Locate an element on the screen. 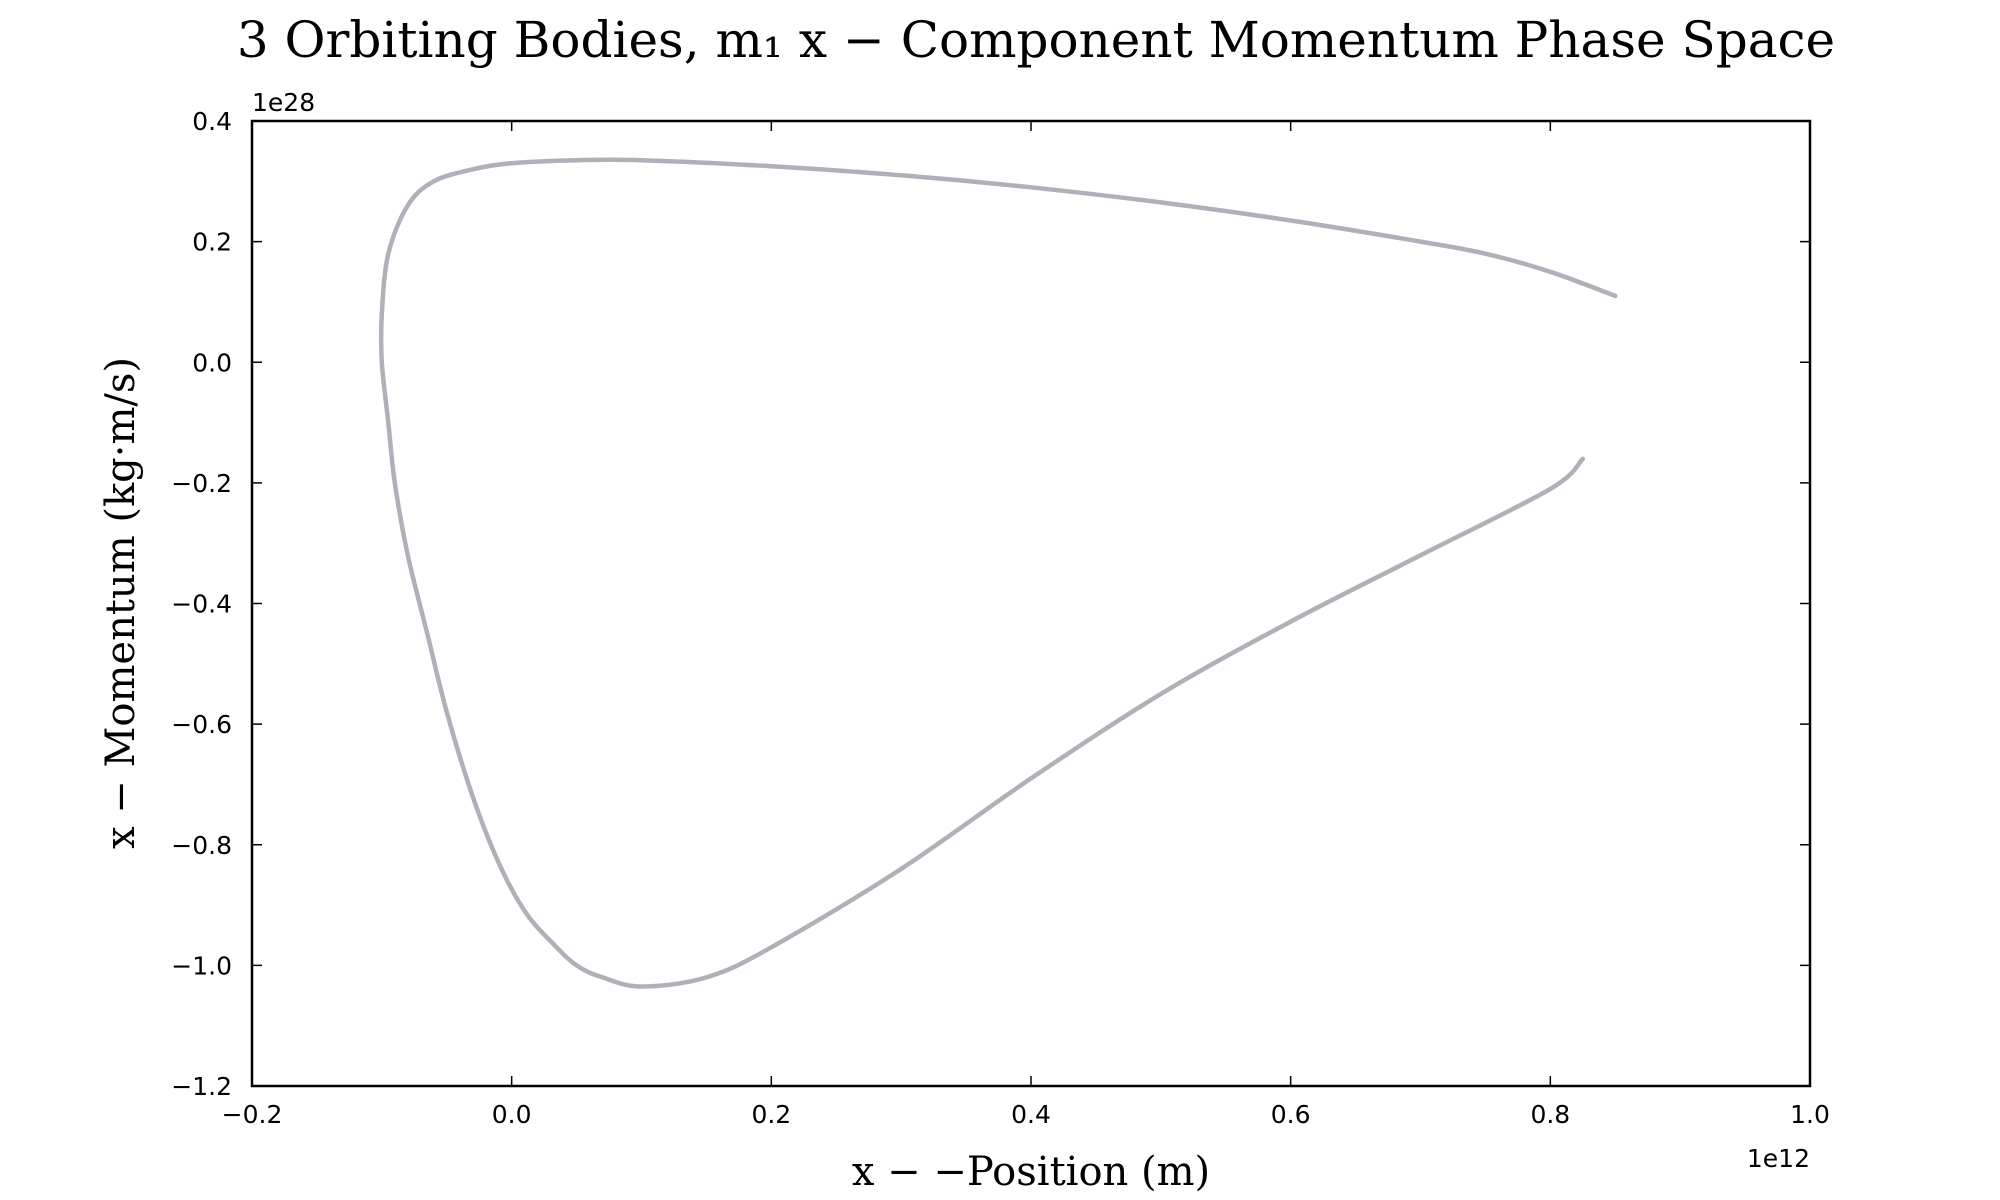 The height and width of the screenshot is (1200, 2000). y-axis-label: x − Momentum (kg·m/s) is located at coordinates (121, 603).